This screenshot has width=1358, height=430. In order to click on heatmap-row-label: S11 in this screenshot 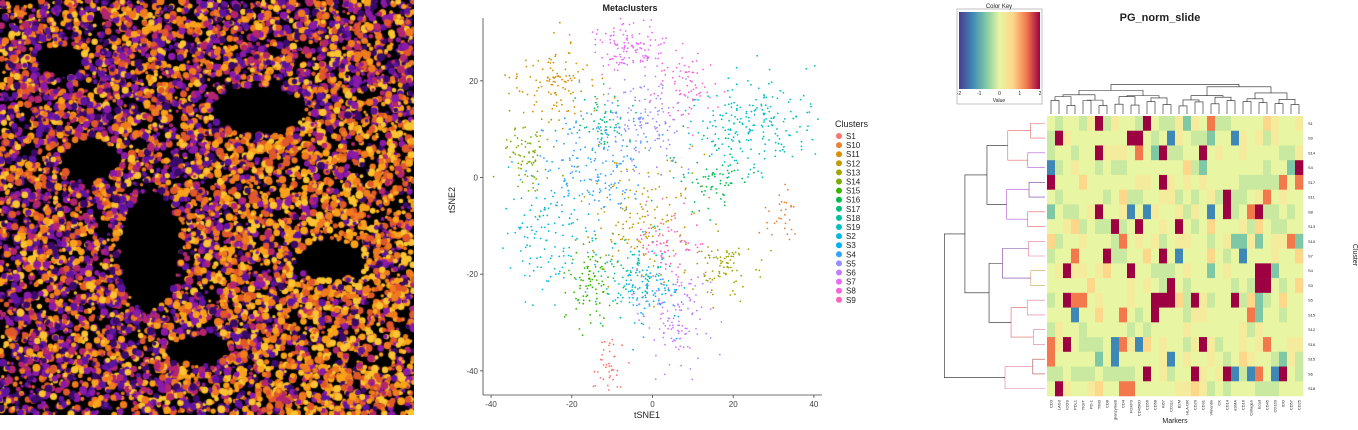, I will do `click(1312, 197)`.